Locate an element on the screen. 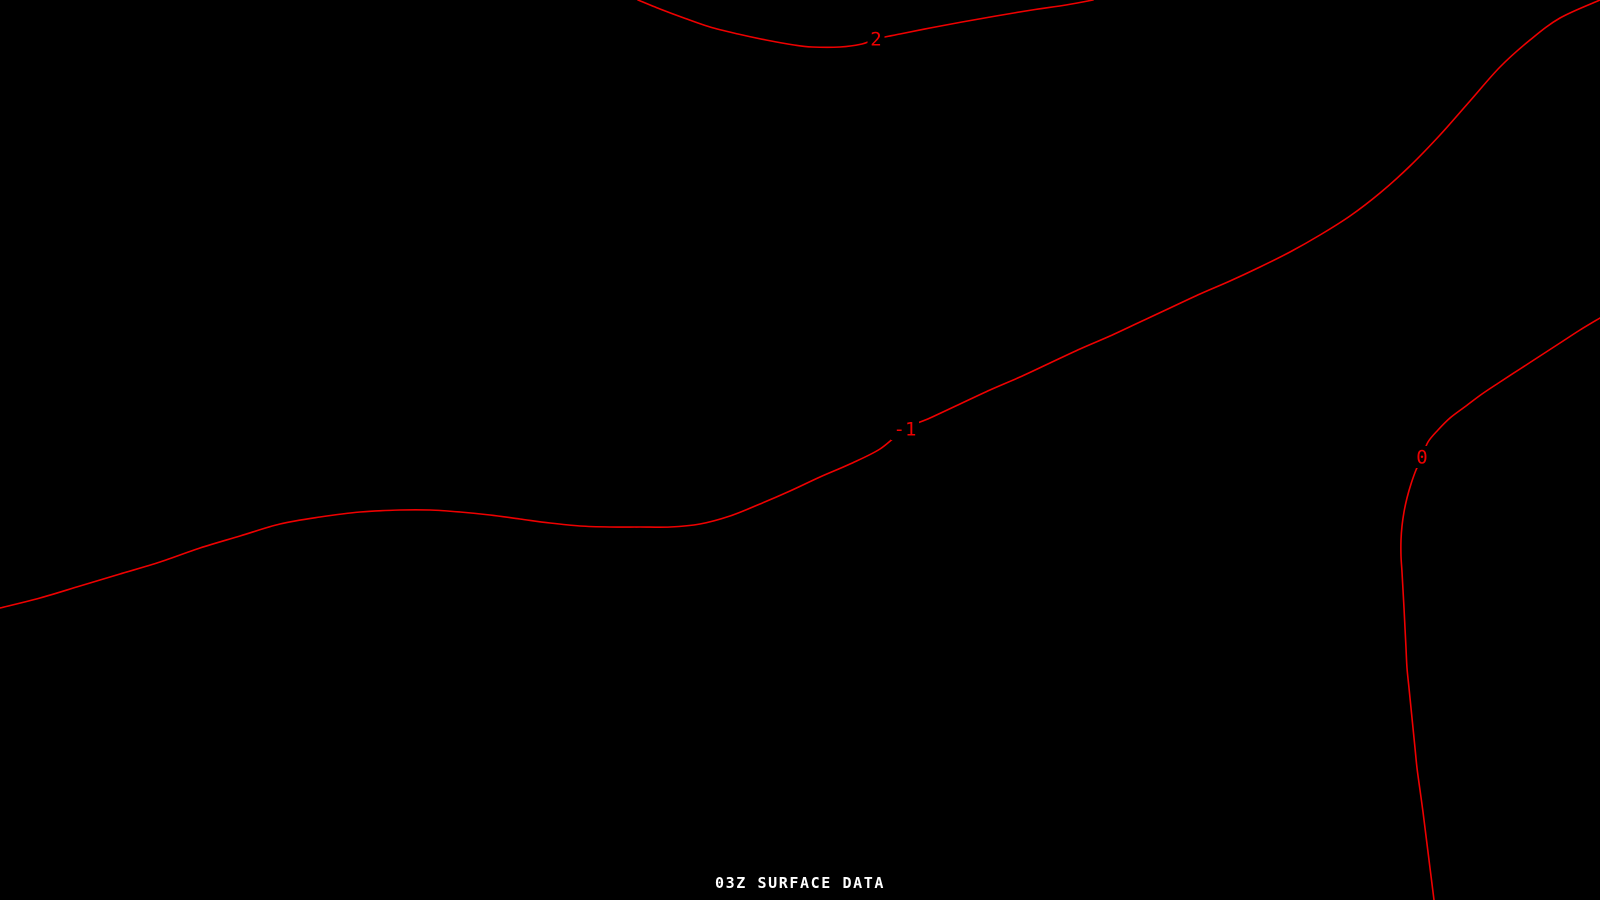 The image size is (1600, 900). contour-label-contour-2: 2 is located at coordinates (875, 40).